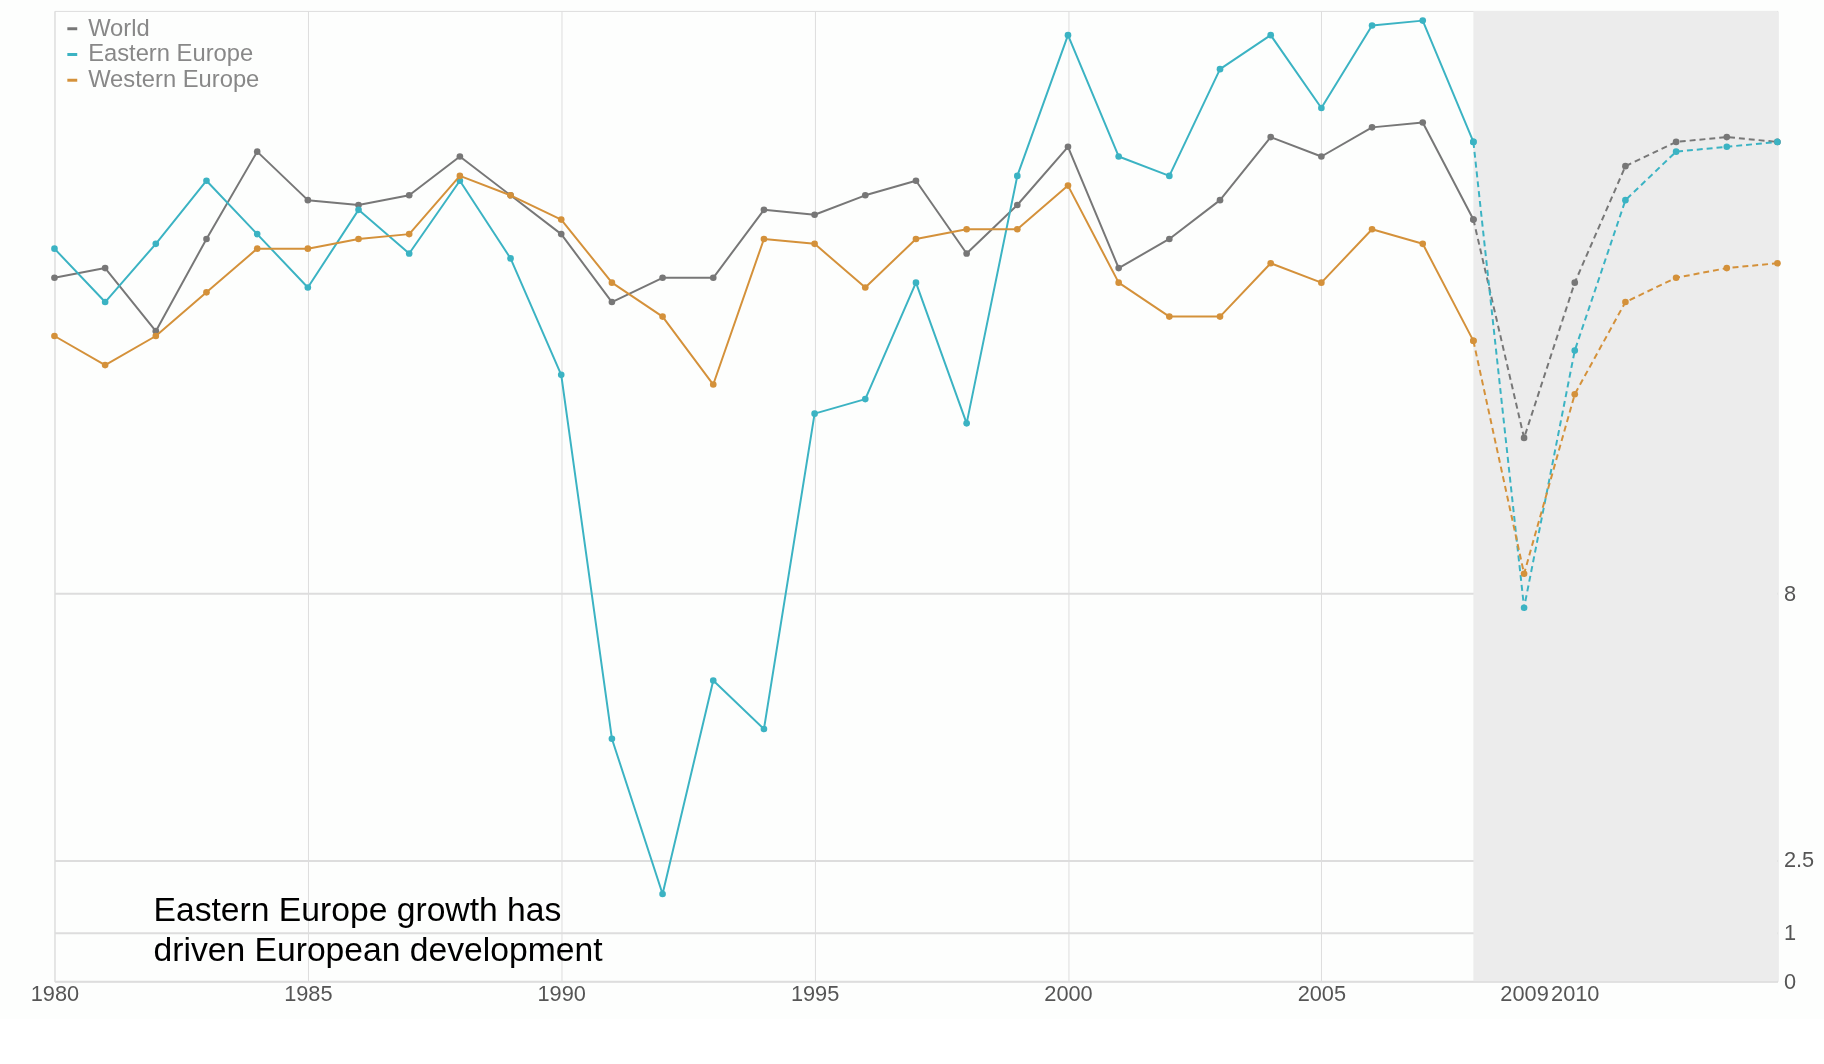  What do you see at coordinates (1322, 993) in the screenshot?
I see `x-tick-label: 2005` at bounding box center [1322, 993].